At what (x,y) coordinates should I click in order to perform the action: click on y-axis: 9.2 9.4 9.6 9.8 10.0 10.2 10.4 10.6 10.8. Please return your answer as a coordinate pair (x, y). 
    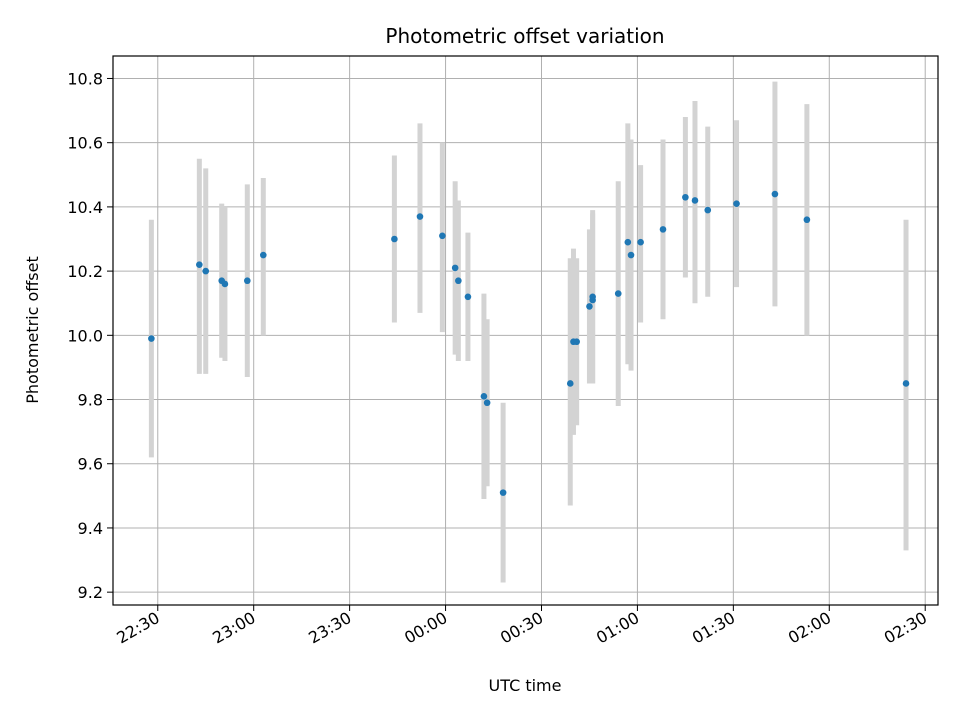
    Looking at the image, I should click on (90, 335).